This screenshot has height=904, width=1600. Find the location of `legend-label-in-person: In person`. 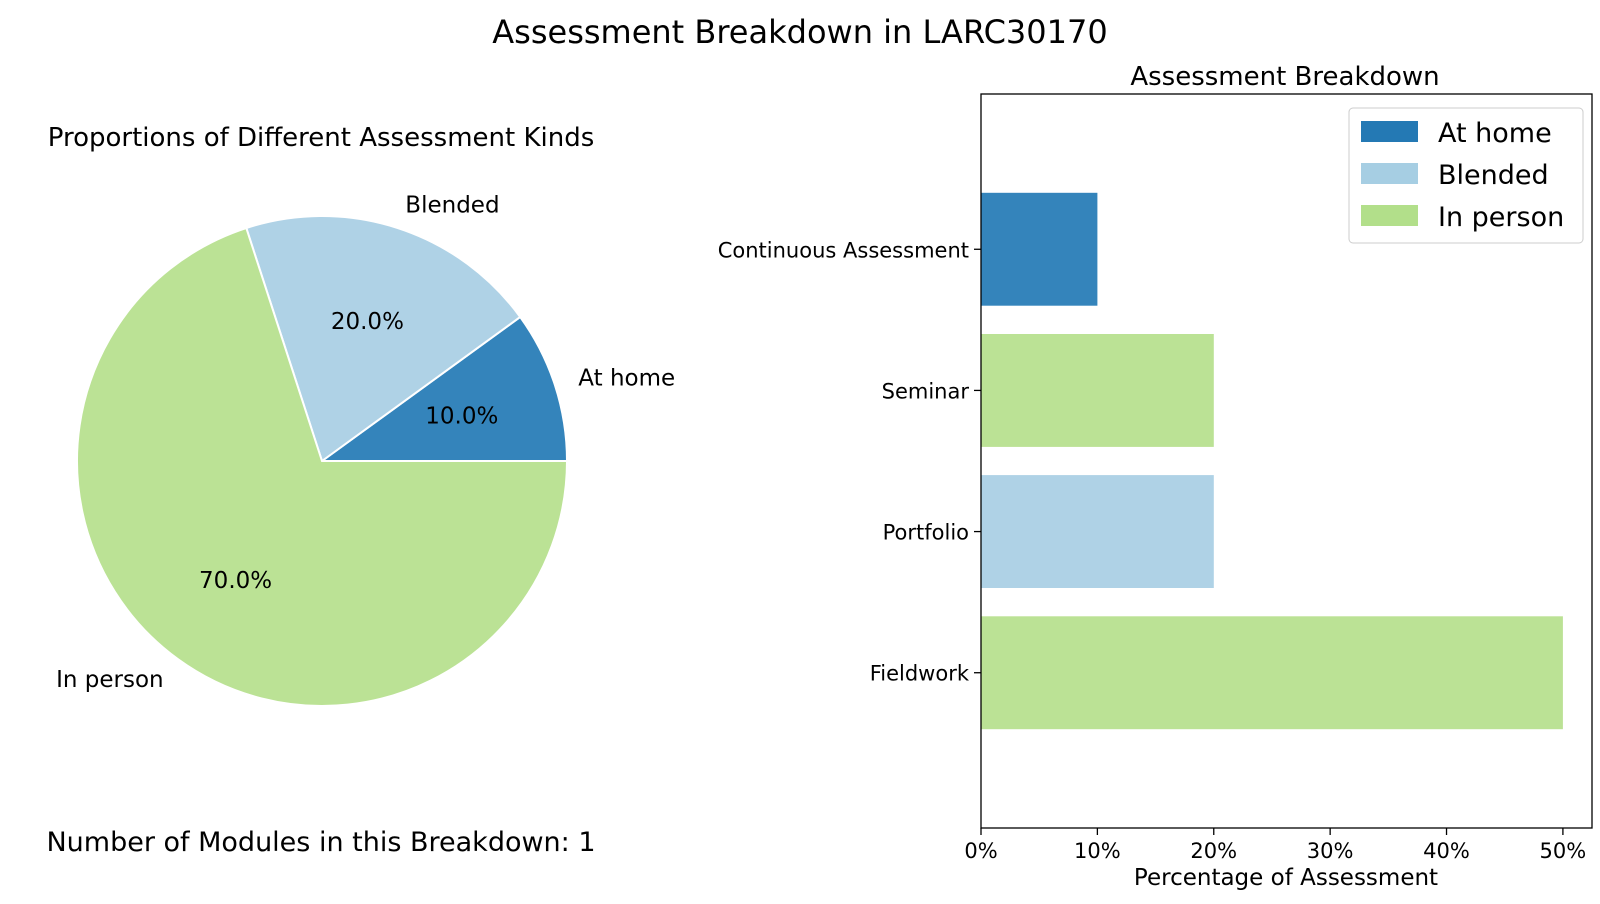

legend-label-in-person: In person is located at coordinates (1501, 217).